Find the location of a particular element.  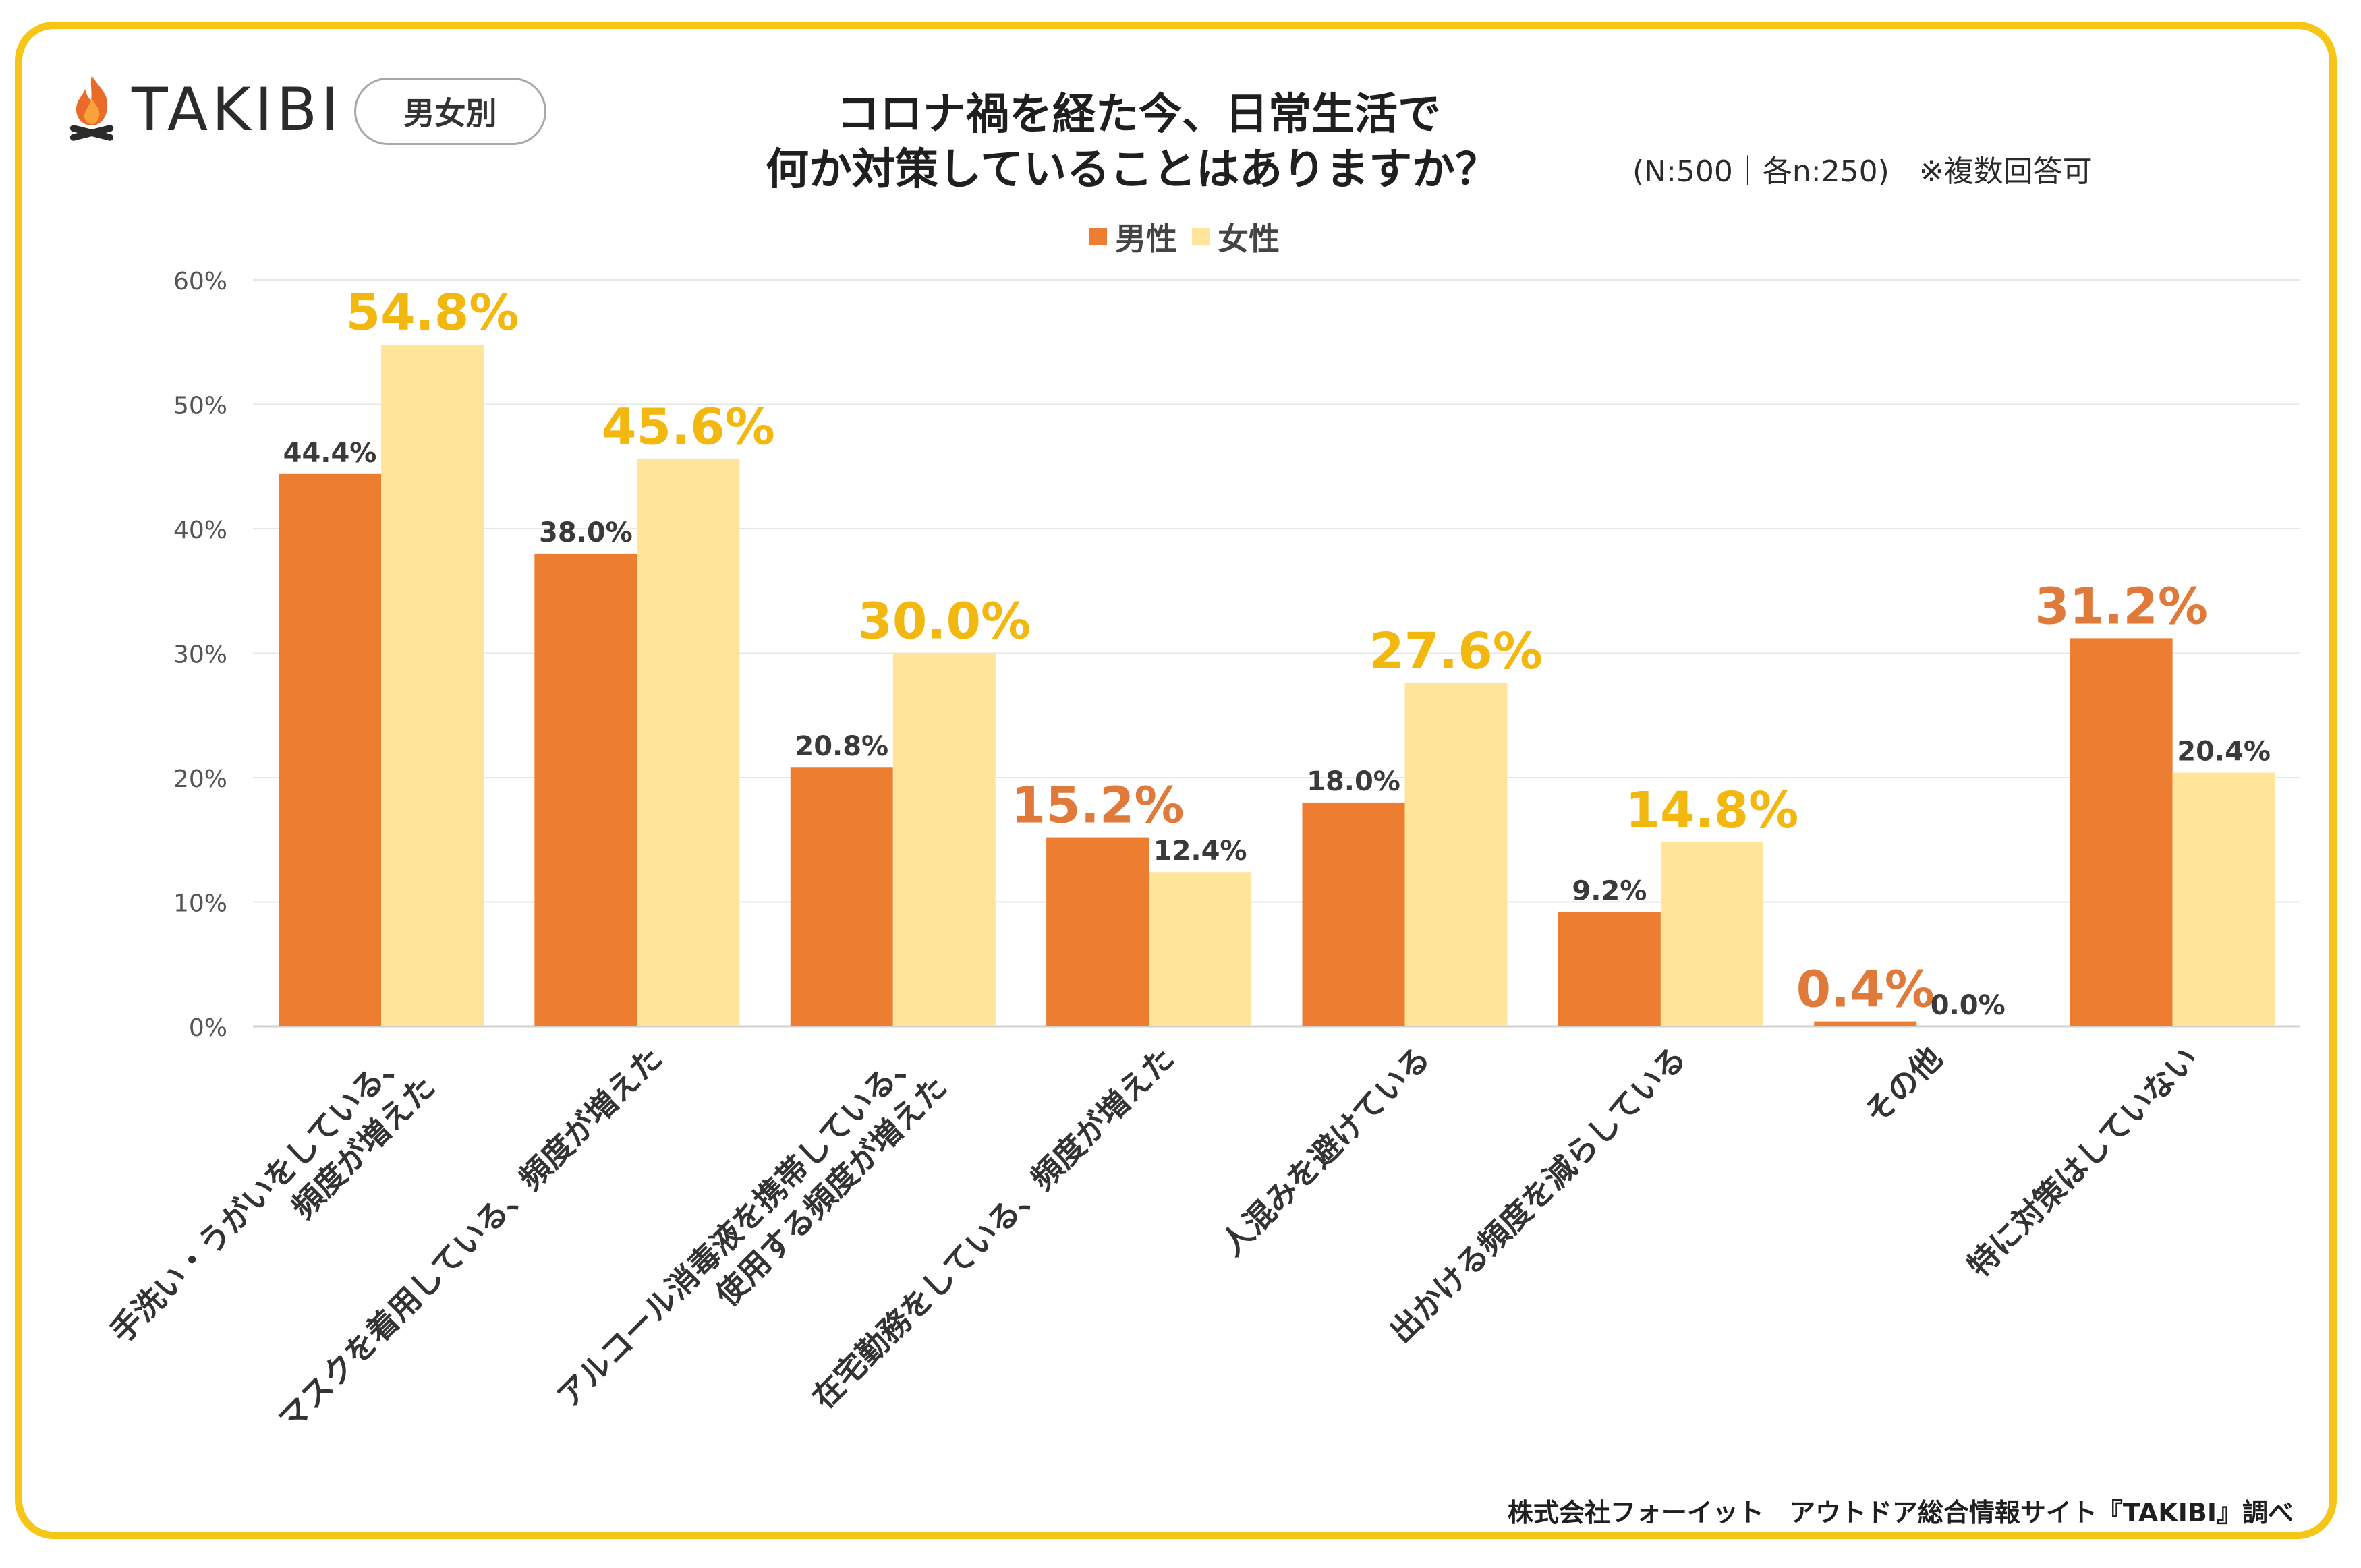

legend-label-male: 男性 is located at coordinates (1146, 239).